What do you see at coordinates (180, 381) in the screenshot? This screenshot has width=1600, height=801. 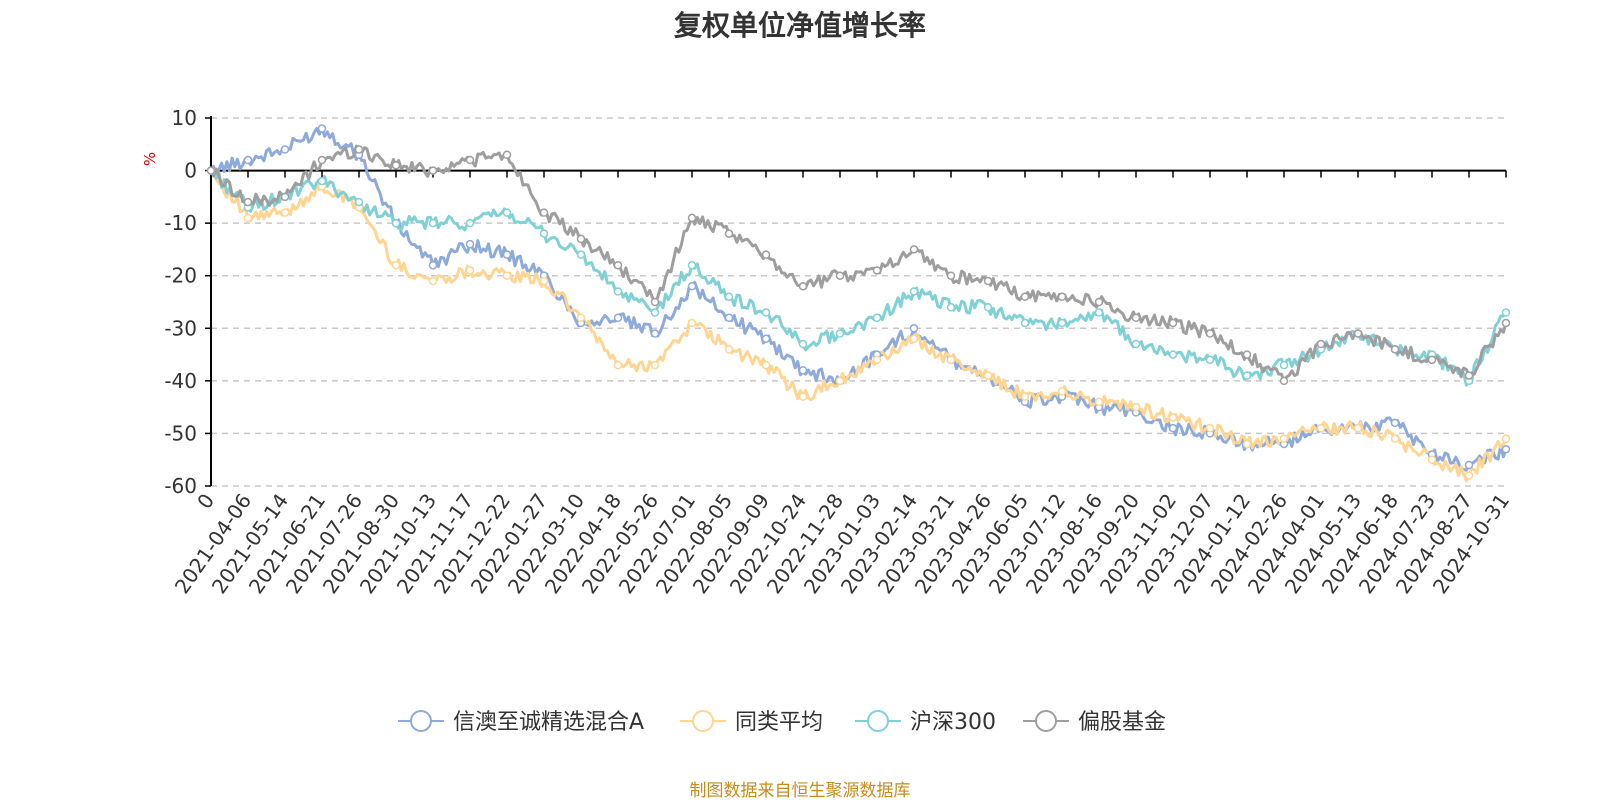 I see `y-tick-label: -40` at bounding box center [180, 381].